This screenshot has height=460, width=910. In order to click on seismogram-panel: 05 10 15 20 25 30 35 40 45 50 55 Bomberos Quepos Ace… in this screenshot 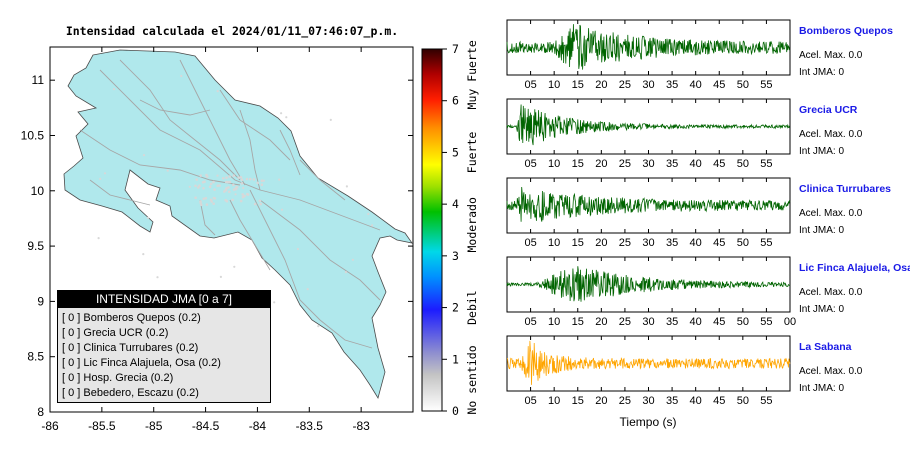, I will do `click(699, 55)`.